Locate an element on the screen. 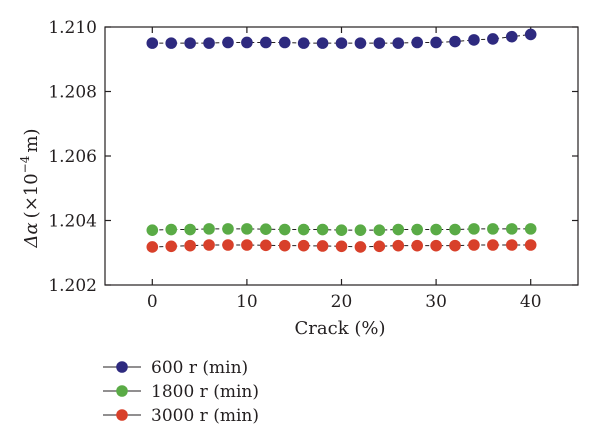 This screenshot has width=600, height=443. x-tick-label: 10 is located at coordinates (247, 302).